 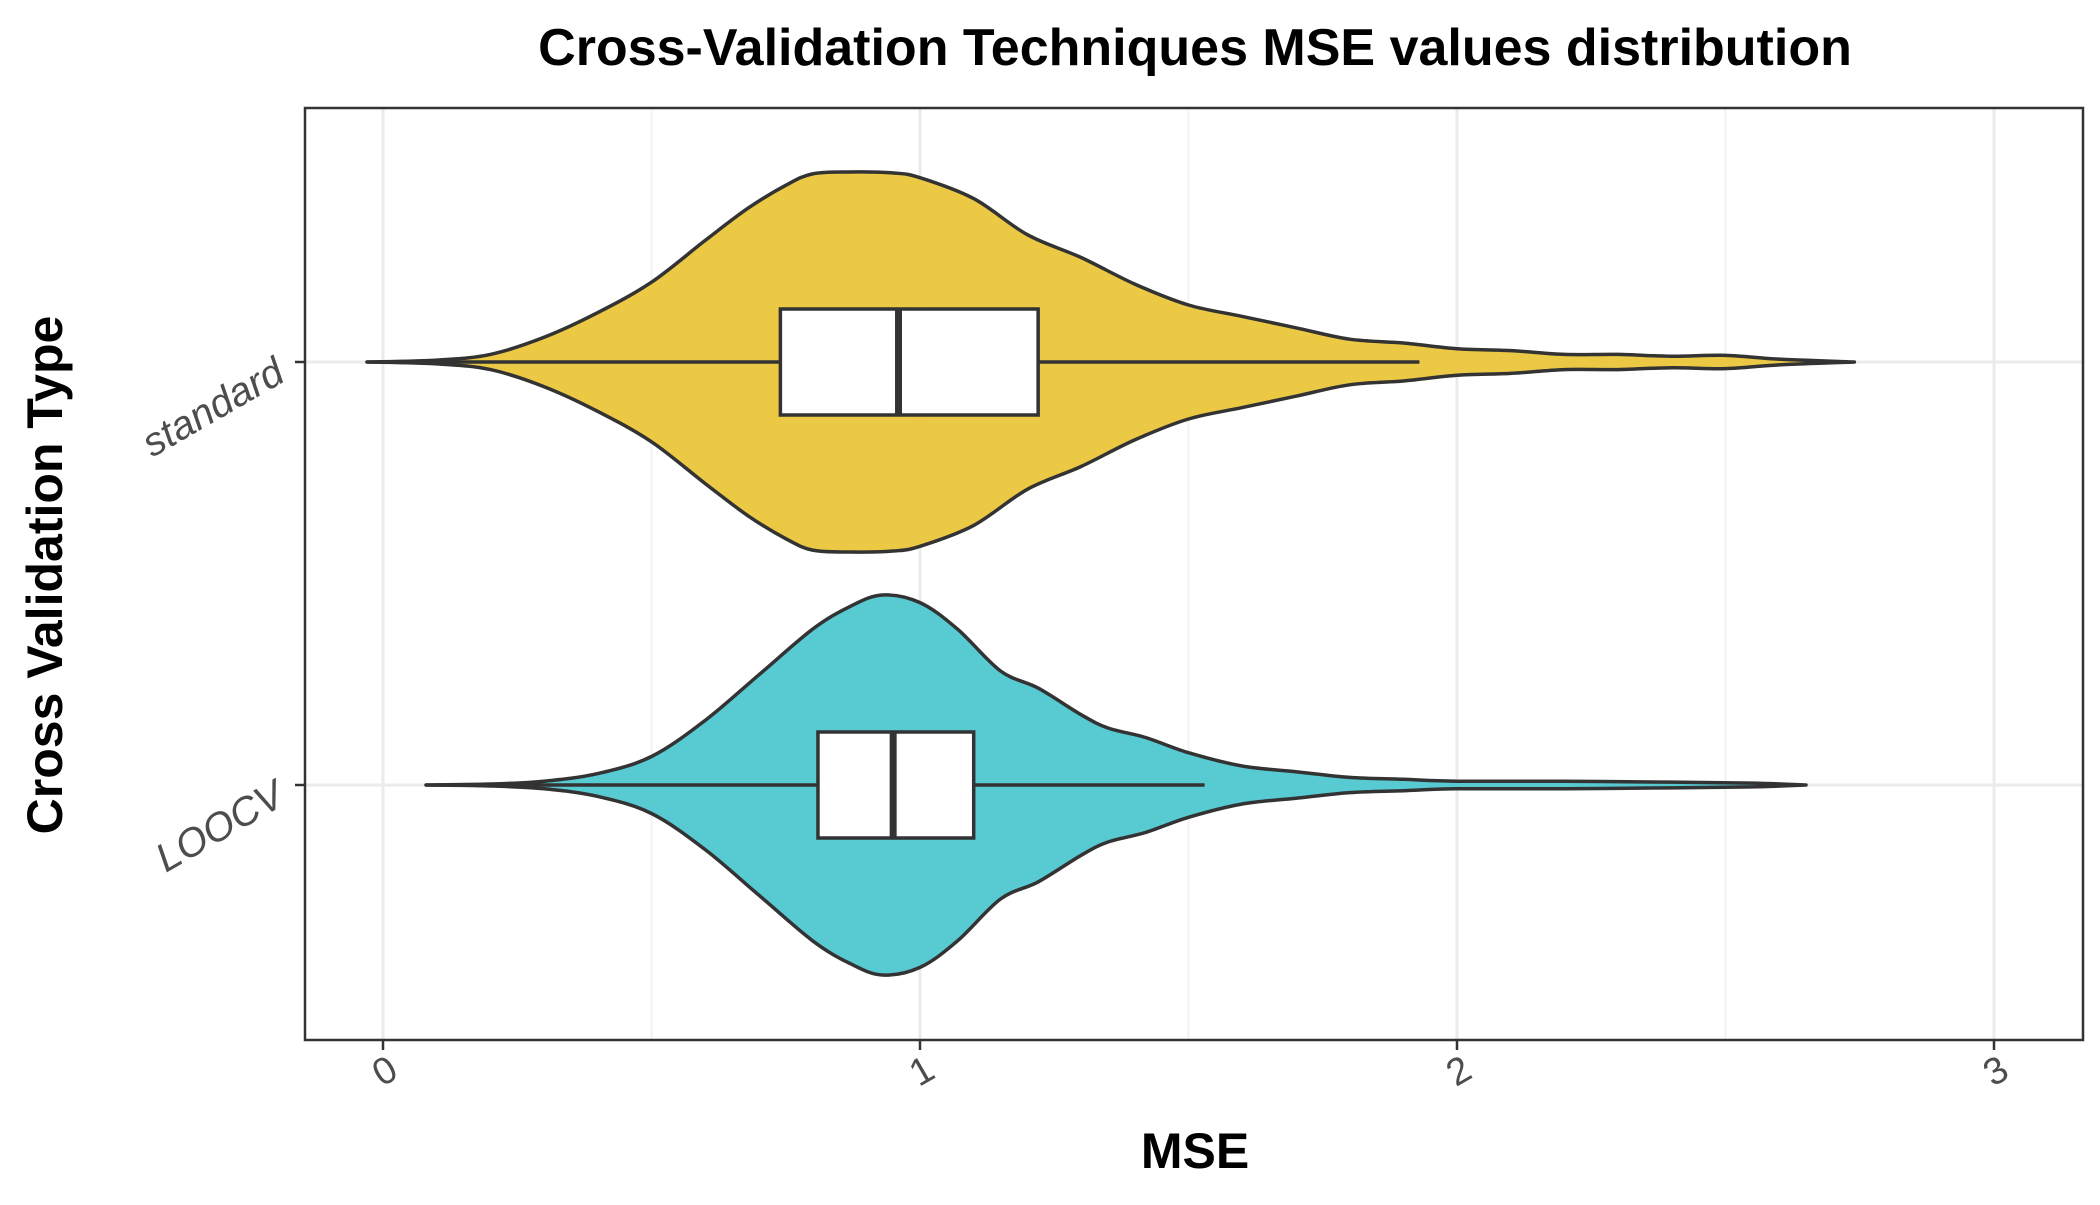 I want to click on y-axis-title: Cross Validation Type, so click(x=45, y=575).